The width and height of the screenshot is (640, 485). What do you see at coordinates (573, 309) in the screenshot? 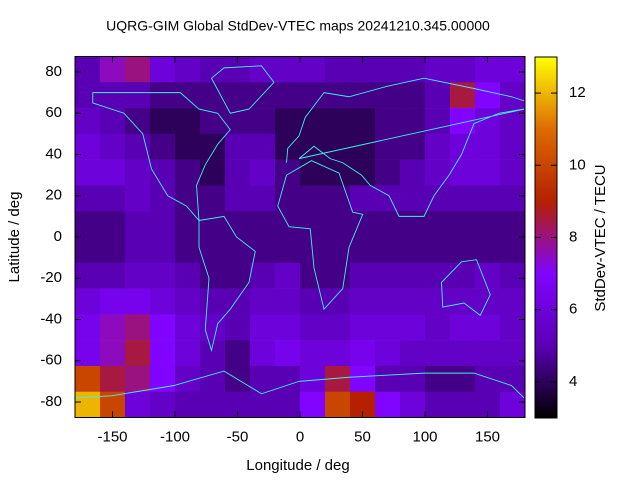
I see `colorbar-tick-label: 6` at bounding box center [573, 309].